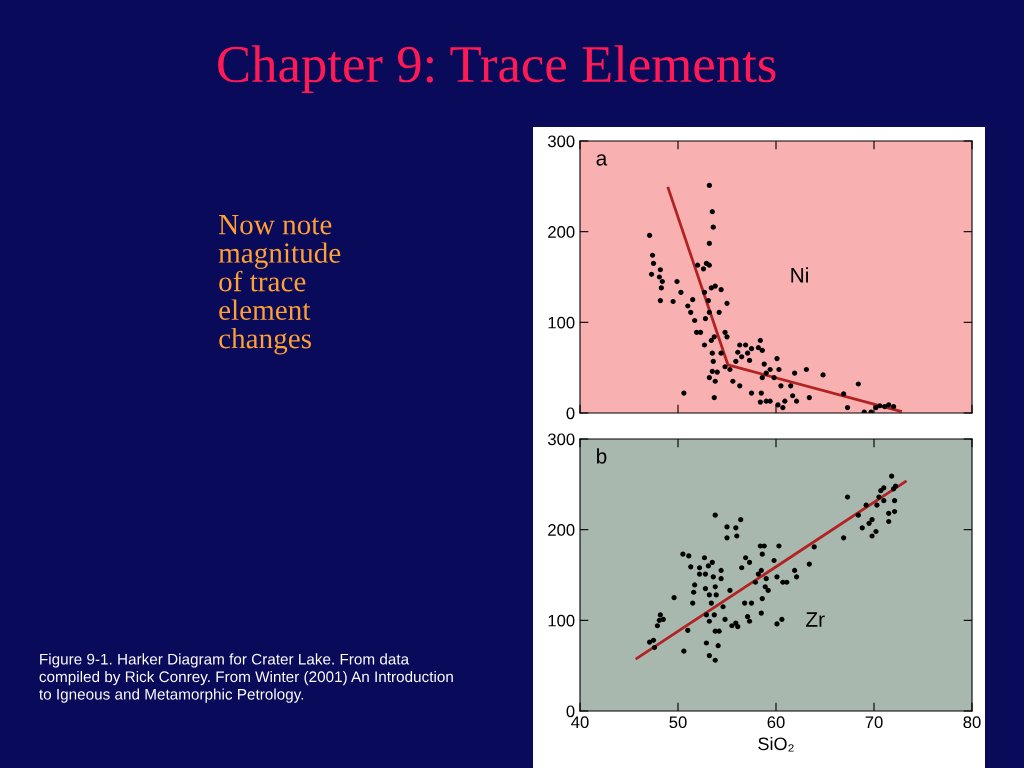 This screenshot has width=1024, height=768. What do you see at coordinates (776, 722) in the screenshot?
I see `x-tick-label: 60` at bounding box center [776, 722].